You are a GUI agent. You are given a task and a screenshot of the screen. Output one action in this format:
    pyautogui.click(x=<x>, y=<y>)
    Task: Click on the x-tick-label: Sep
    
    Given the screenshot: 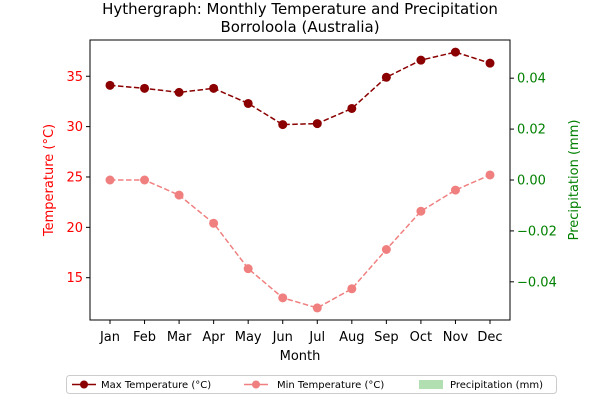 What is the action you would take?
    pyautogui.click(x=386, y=337)
    